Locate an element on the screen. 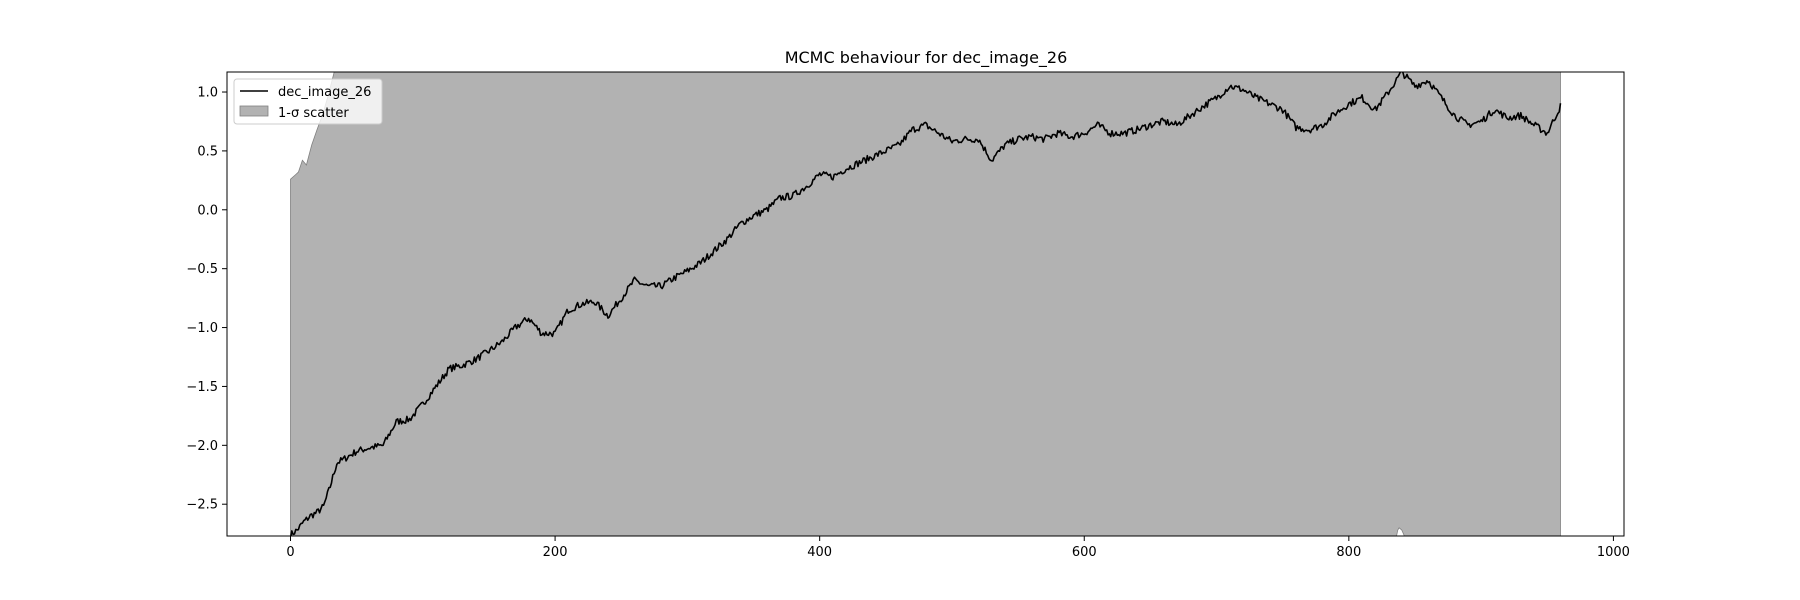  x-tick-label: 800 is located at coordinates (1348, 552).